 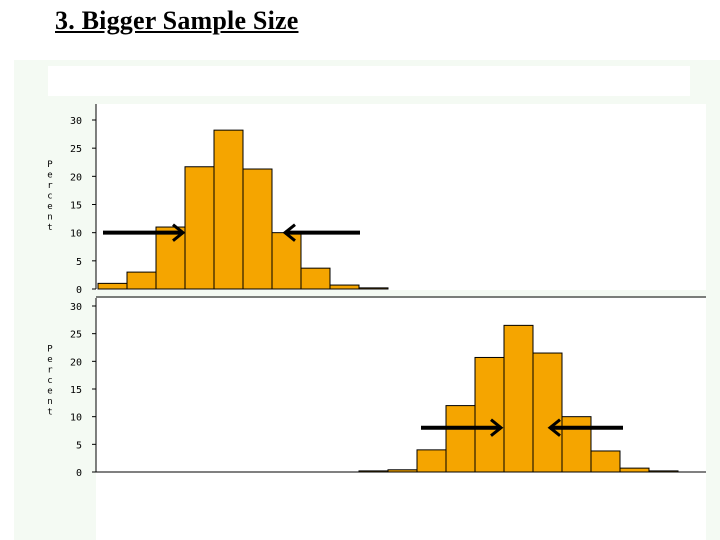 What do you see at coordinates (177, 20) in the screenshot?
I see `page-title: 3. Bigger Sample Size` at bounding box center [177, 20].